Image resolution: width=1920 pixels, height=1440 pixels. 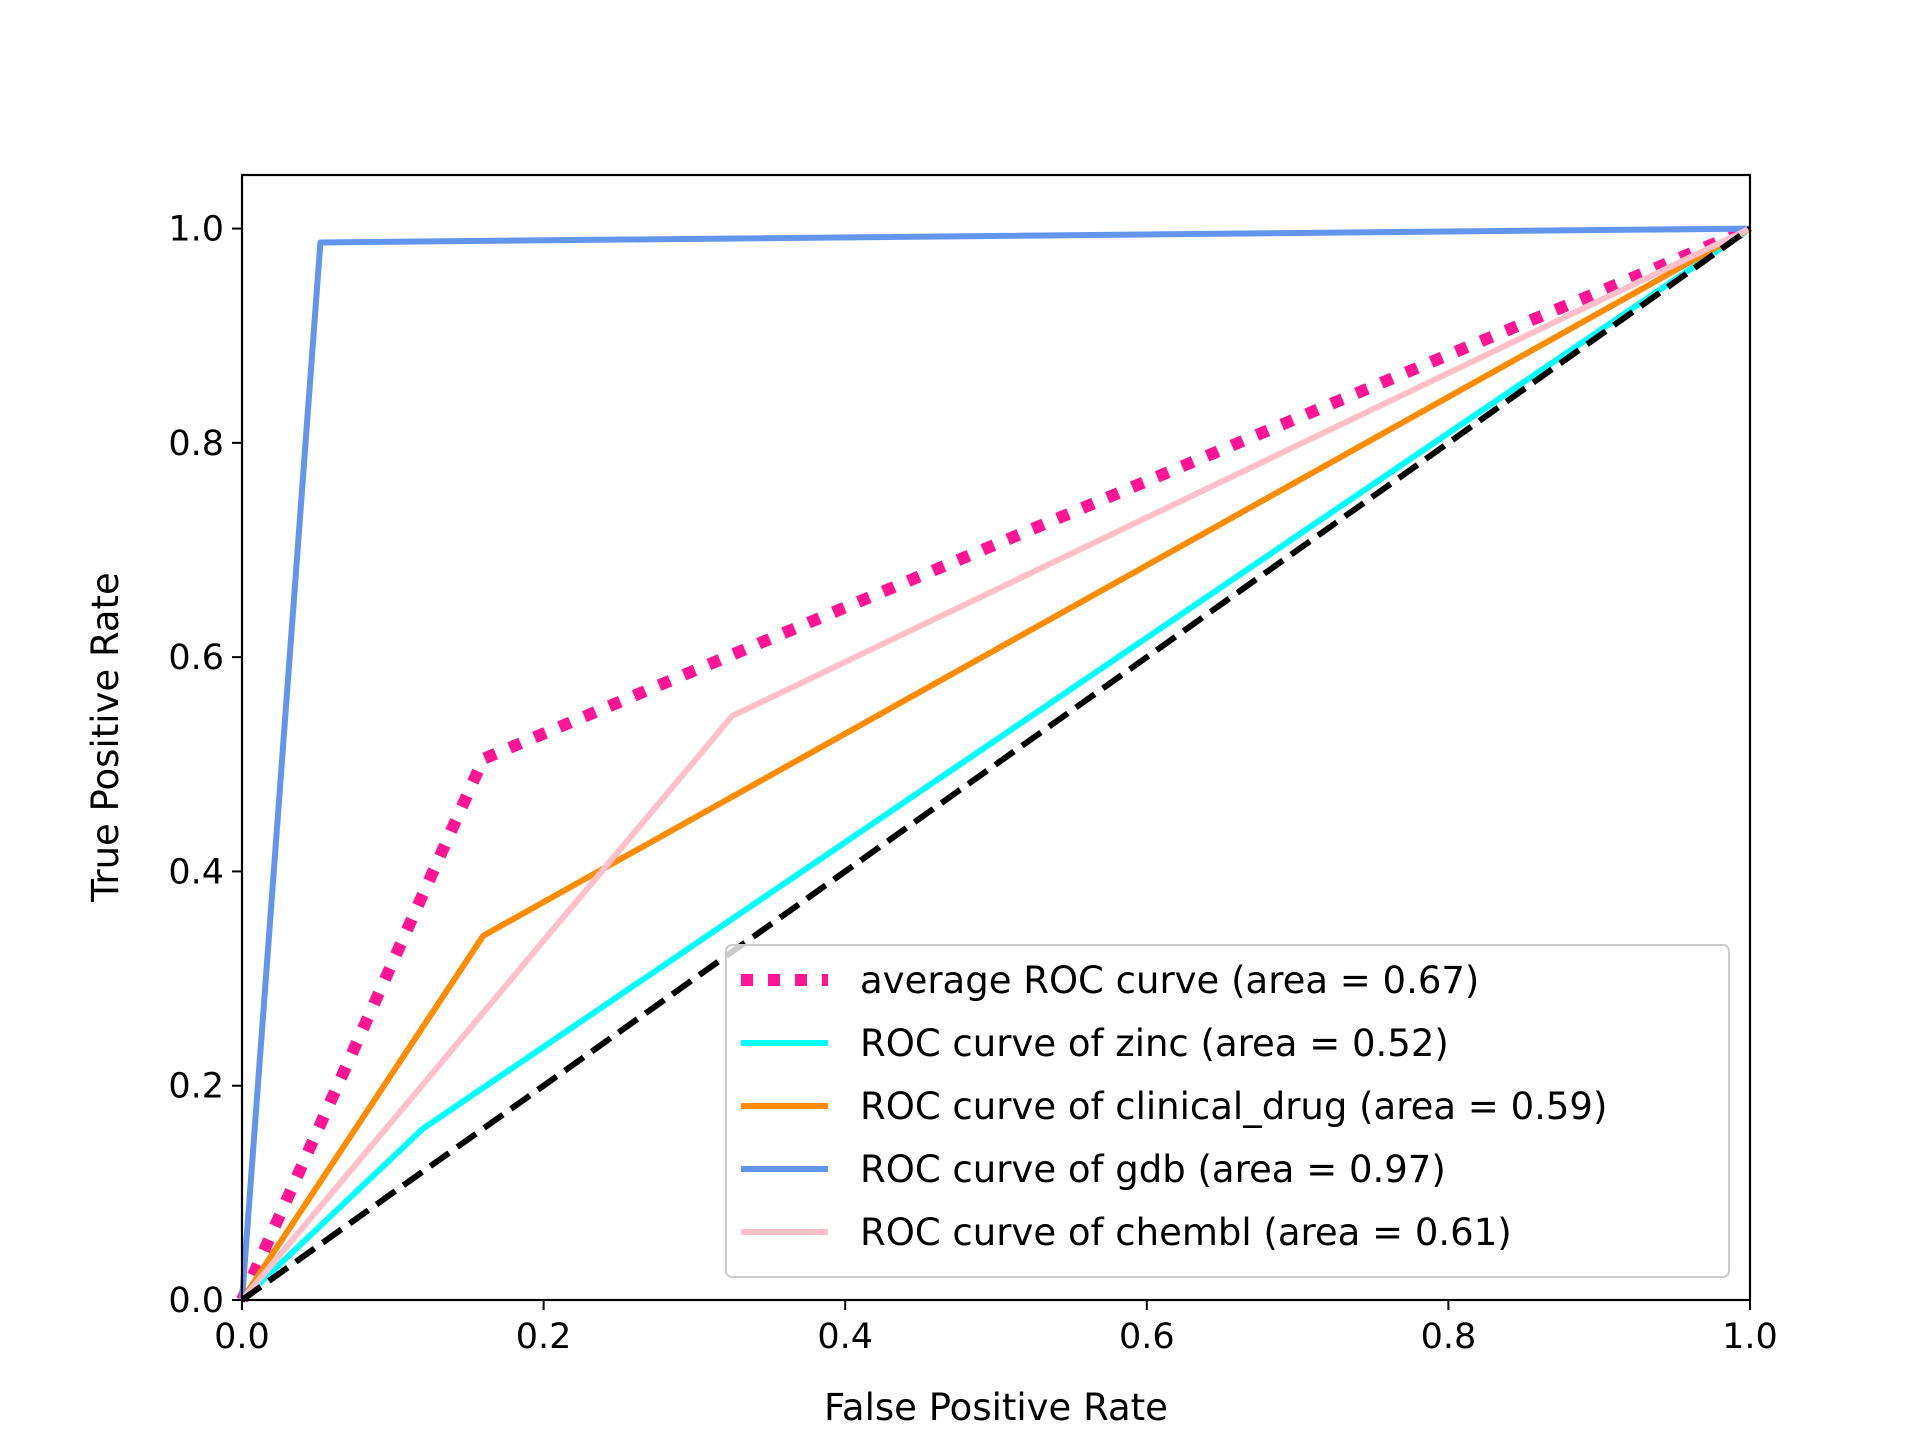 What do you see at coordinates (242, 1337) in the screenshot?
I see `x-tick-label: 0.0` at bounding box center [242, 1337].